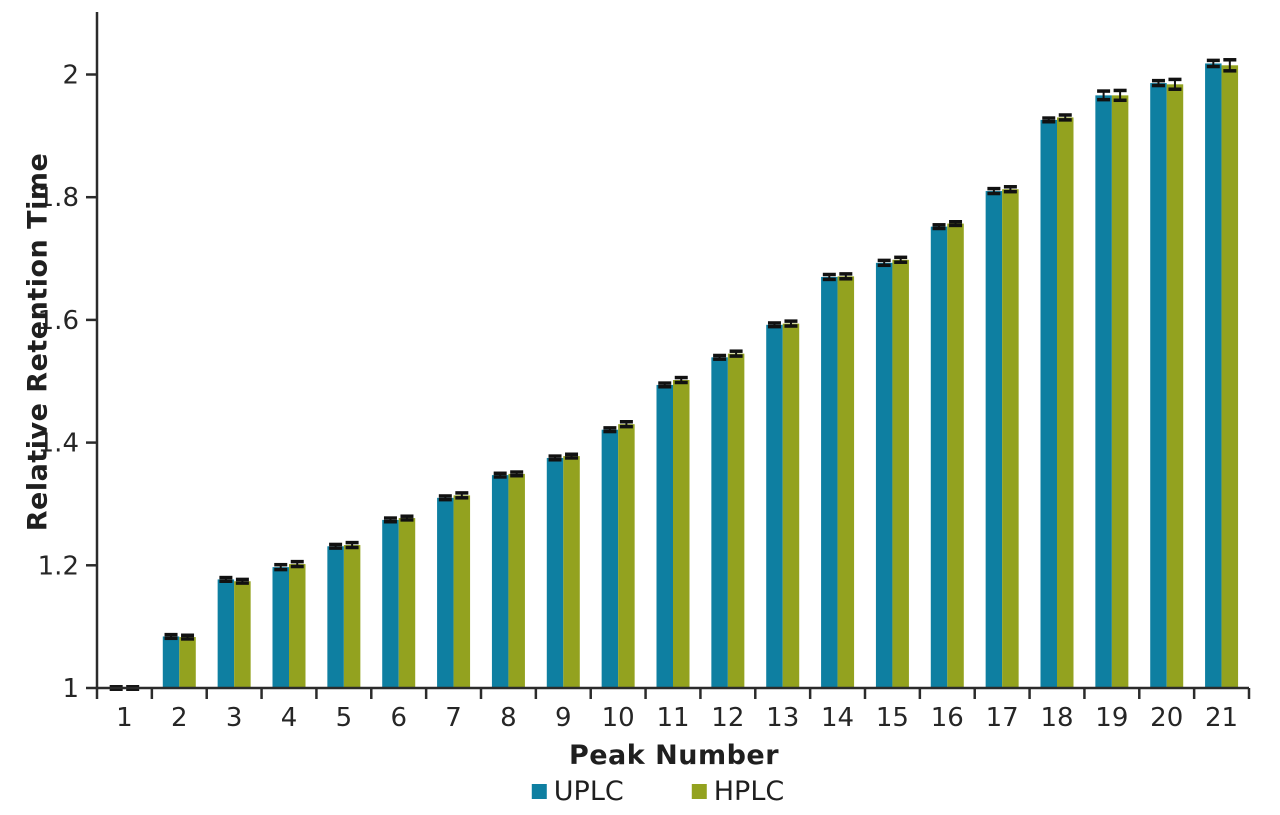 The height and width of the screenshot is (815, 1280). I want to click on x-tick-label: 4, so click(289, 718).